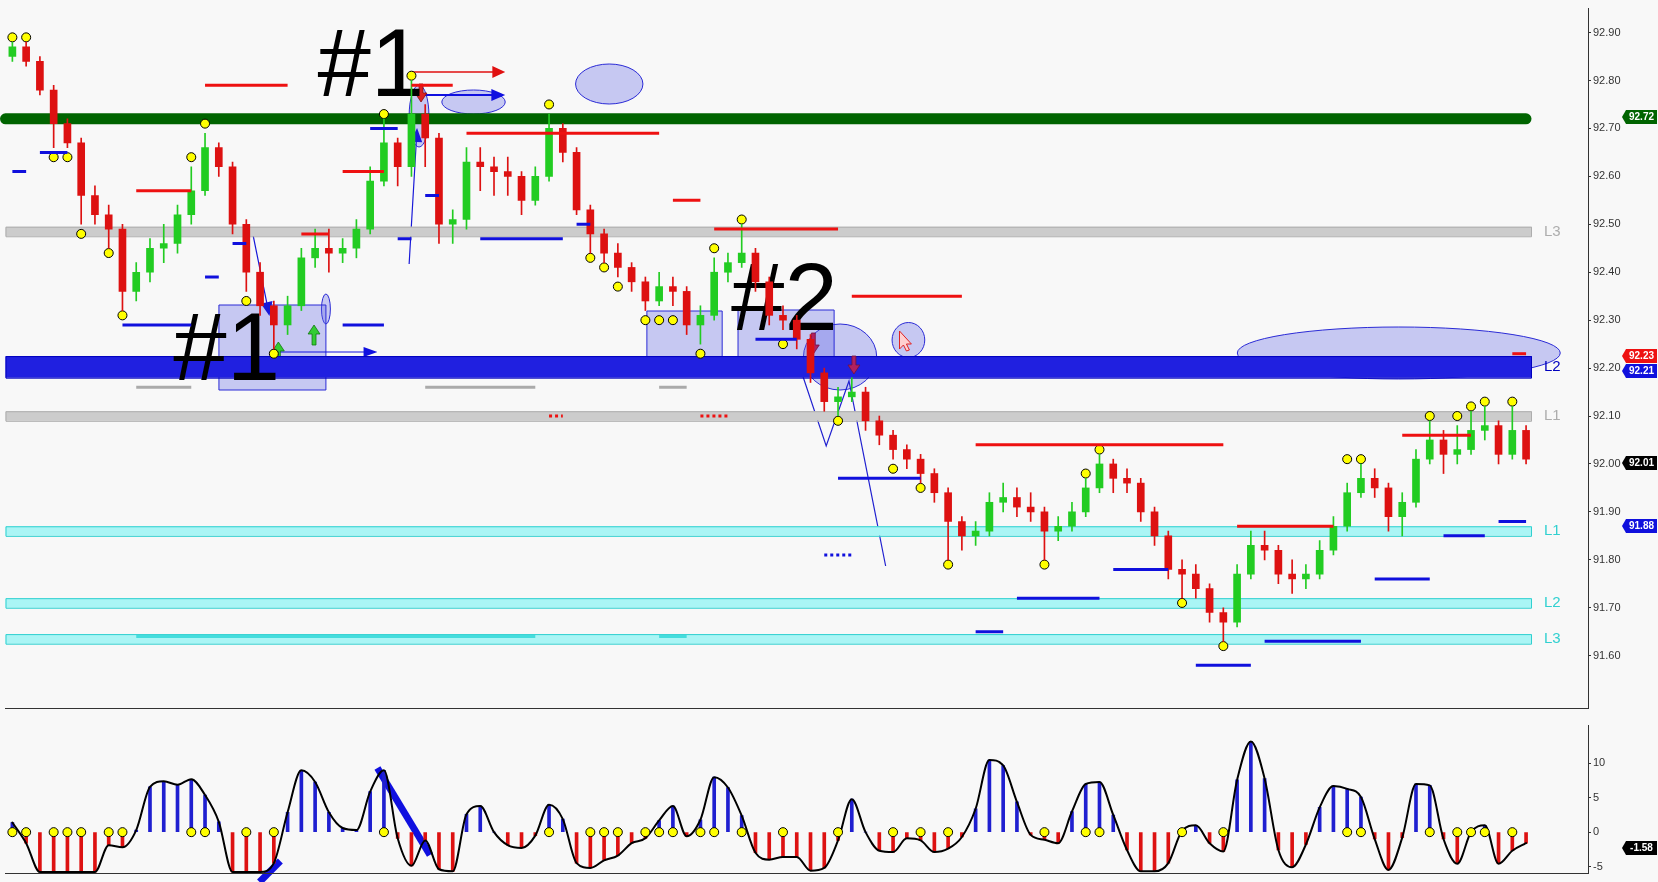  What do you see at coordinates (1607, 79) in the screenshot?
I see `y-tick-label: 92.80` at bounding box center [1607, 79].